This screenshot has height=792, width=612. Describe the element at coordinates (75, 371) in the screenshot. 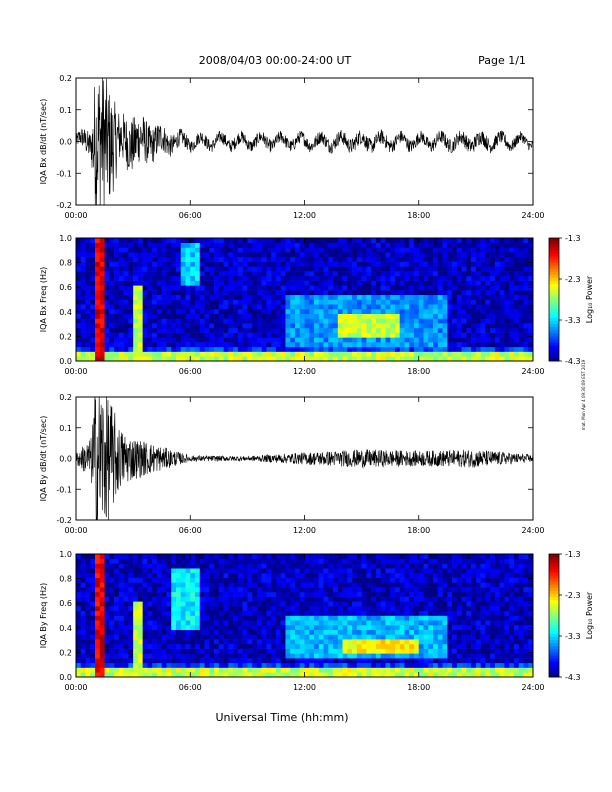

I see `x-tick-label: 00:00` at that location.